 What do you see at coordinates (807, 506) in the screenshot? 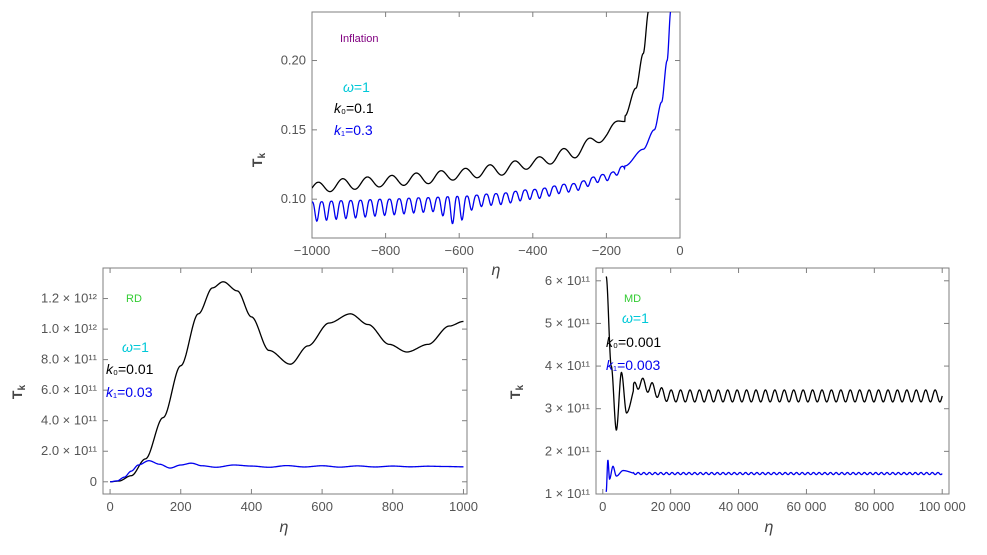
I see `md-x-tick-label: 60 000` at bounding box center [807, 506].